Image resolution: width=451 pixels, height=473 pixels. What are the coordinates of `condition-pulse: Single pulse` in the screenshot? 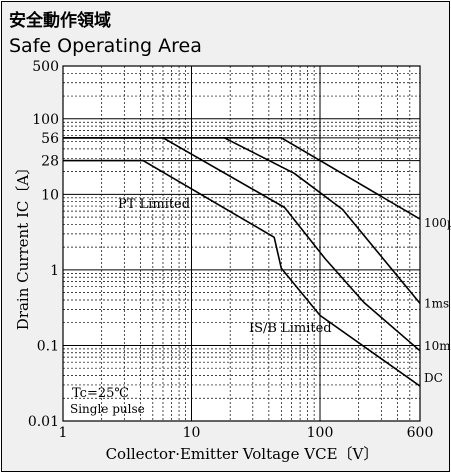 It's located at (107, 409).